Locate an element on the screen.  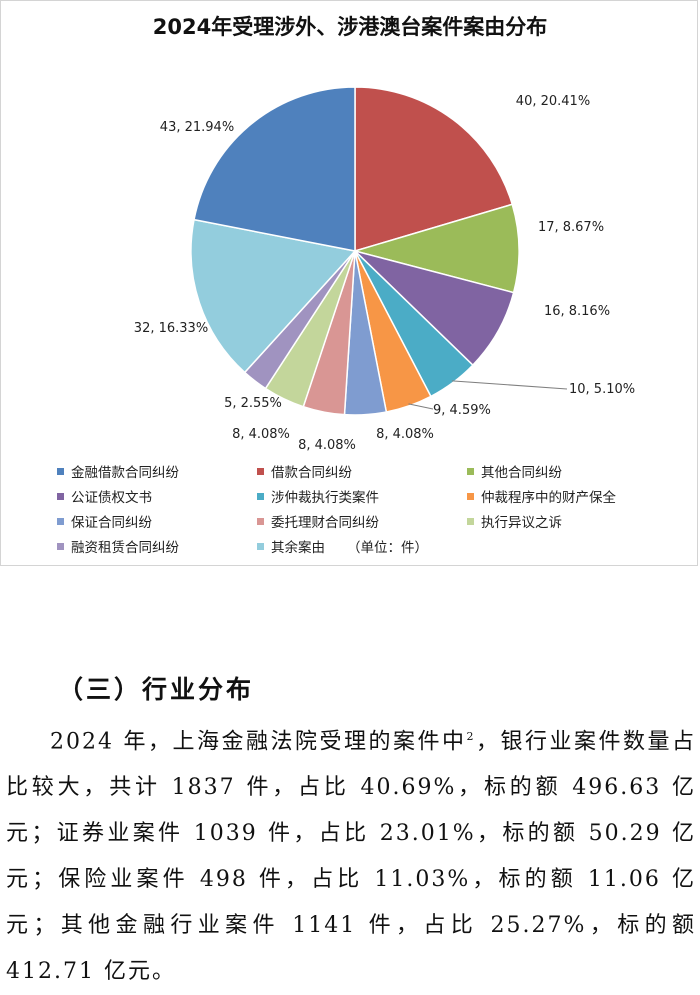
legend-item: 金融借款合同纠纷 is located at coordinates (157, 471).